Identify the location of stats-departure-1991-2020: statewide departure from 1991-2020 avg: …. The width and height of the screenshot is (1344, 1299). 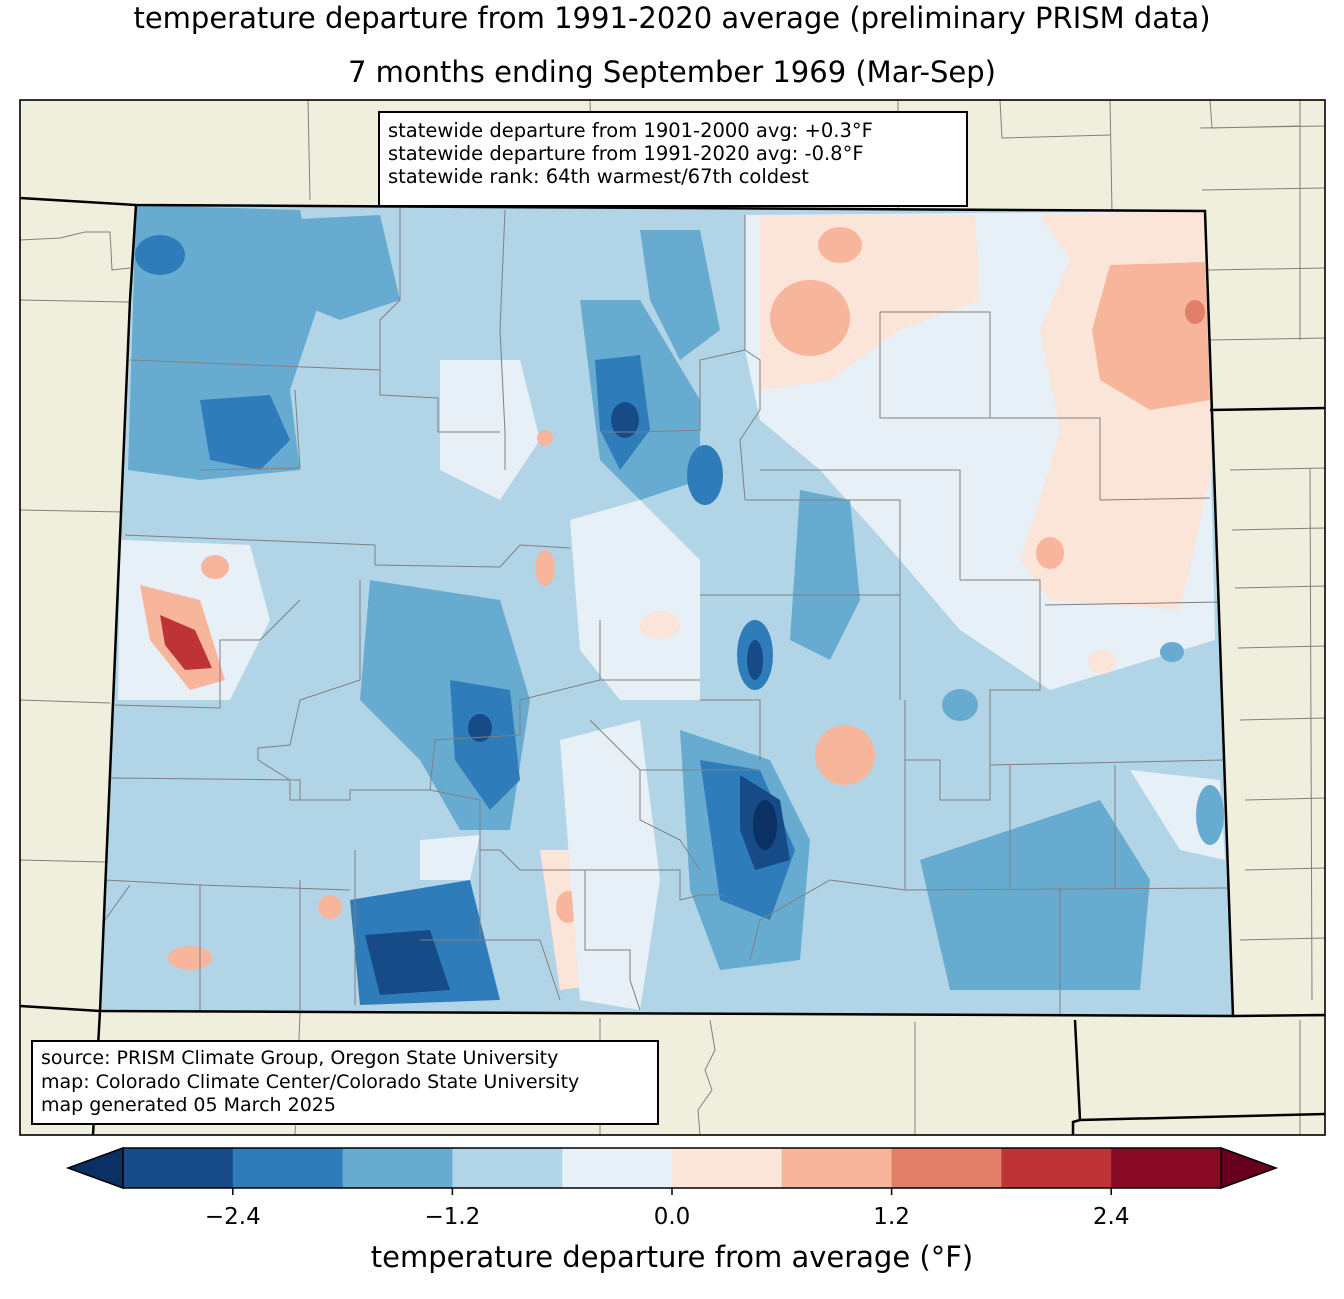
(626, 153).